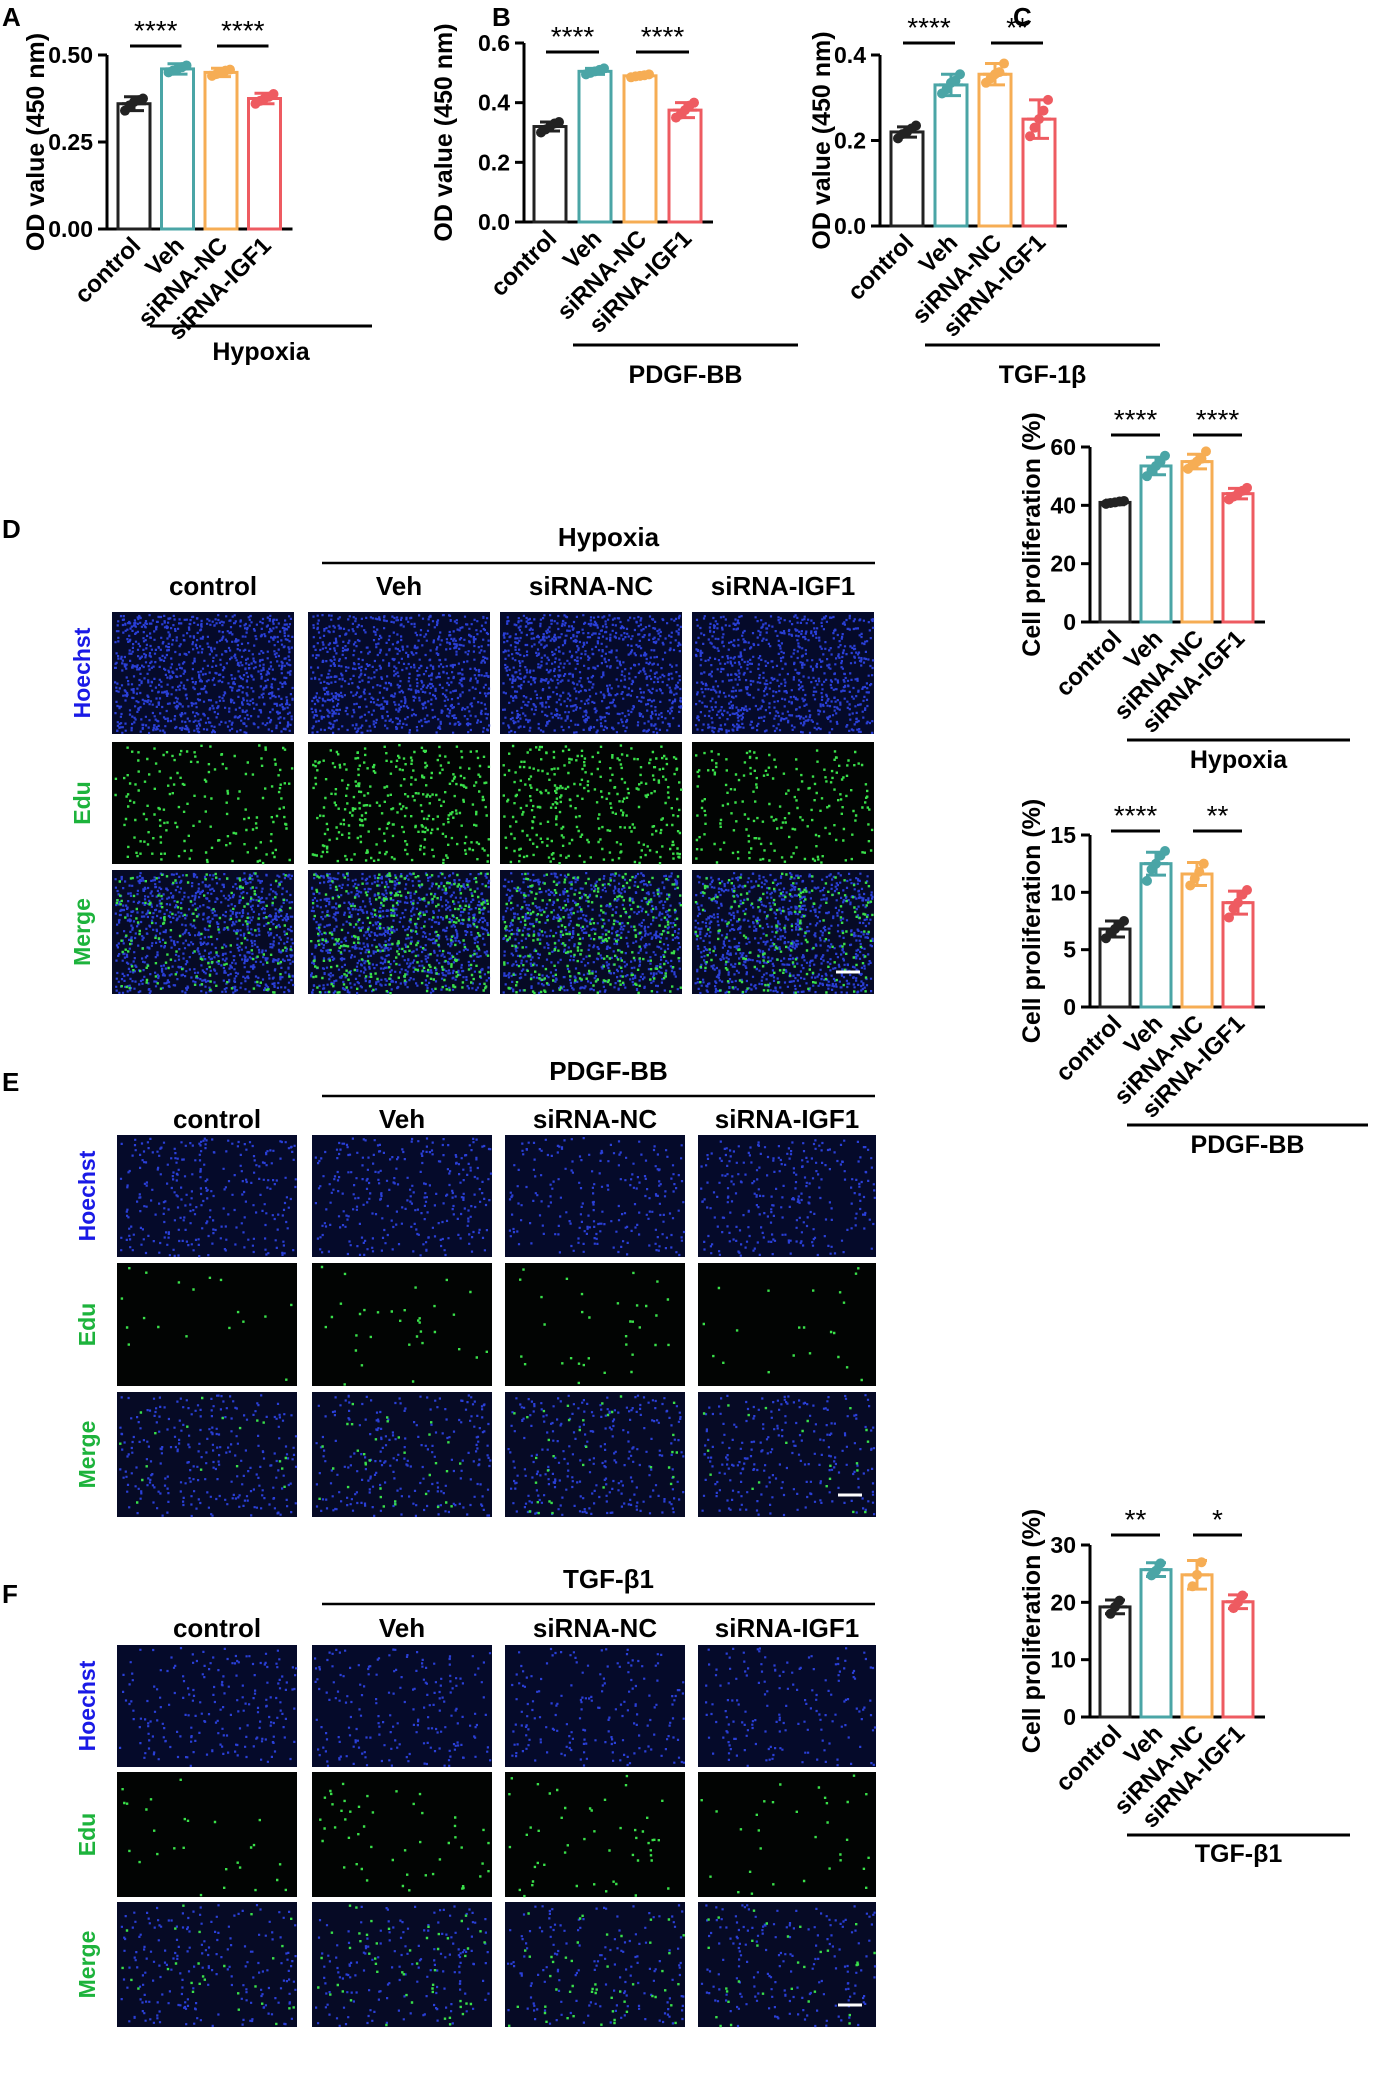 The height and width of the screenshot is (2085, 1398). What do you see at coordinates (87, 1195) in the screenshot?
I see `micrograph-row-hoechst: Hoechst` at bounding box center [87, 1195].